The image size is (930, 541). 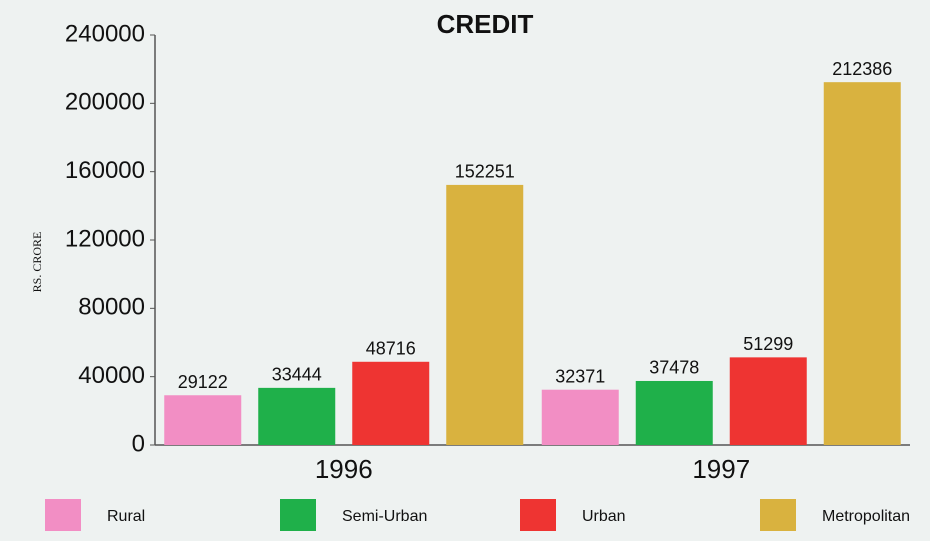 I want to click on y-axis-label: RS. CRORE, so click(x=37, y=262).